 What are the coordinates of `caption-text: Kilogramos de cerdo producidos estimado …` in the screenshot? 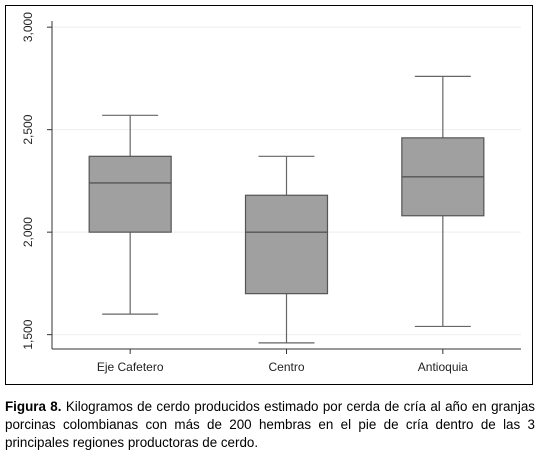 It's located at (270, 424).